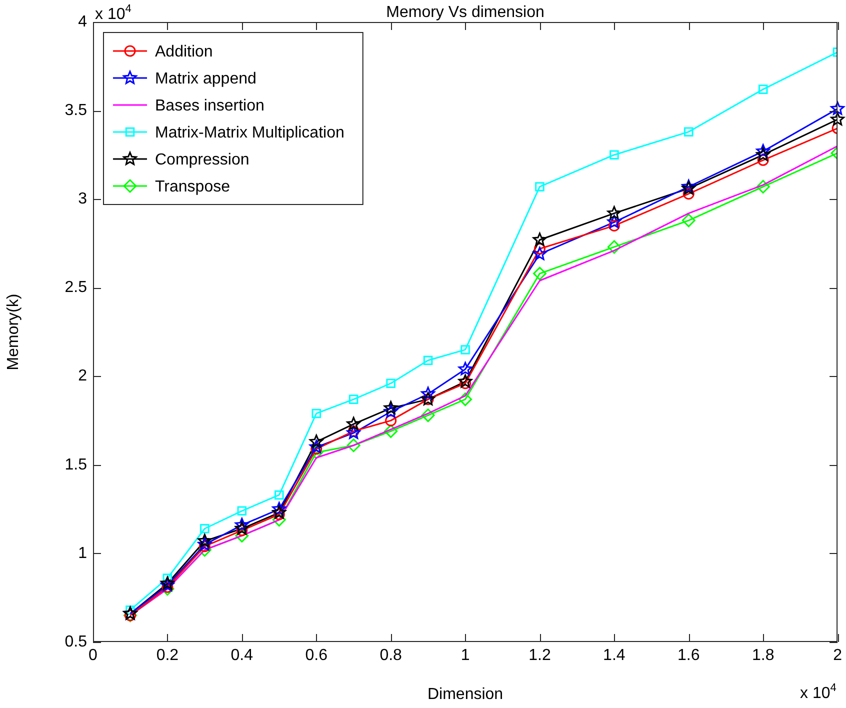 The image size is (846, 708). What do you see at coordinates (837, 655) in the screenshot?
I see `x-tick-label: 2` at bounding box center [837, 655].